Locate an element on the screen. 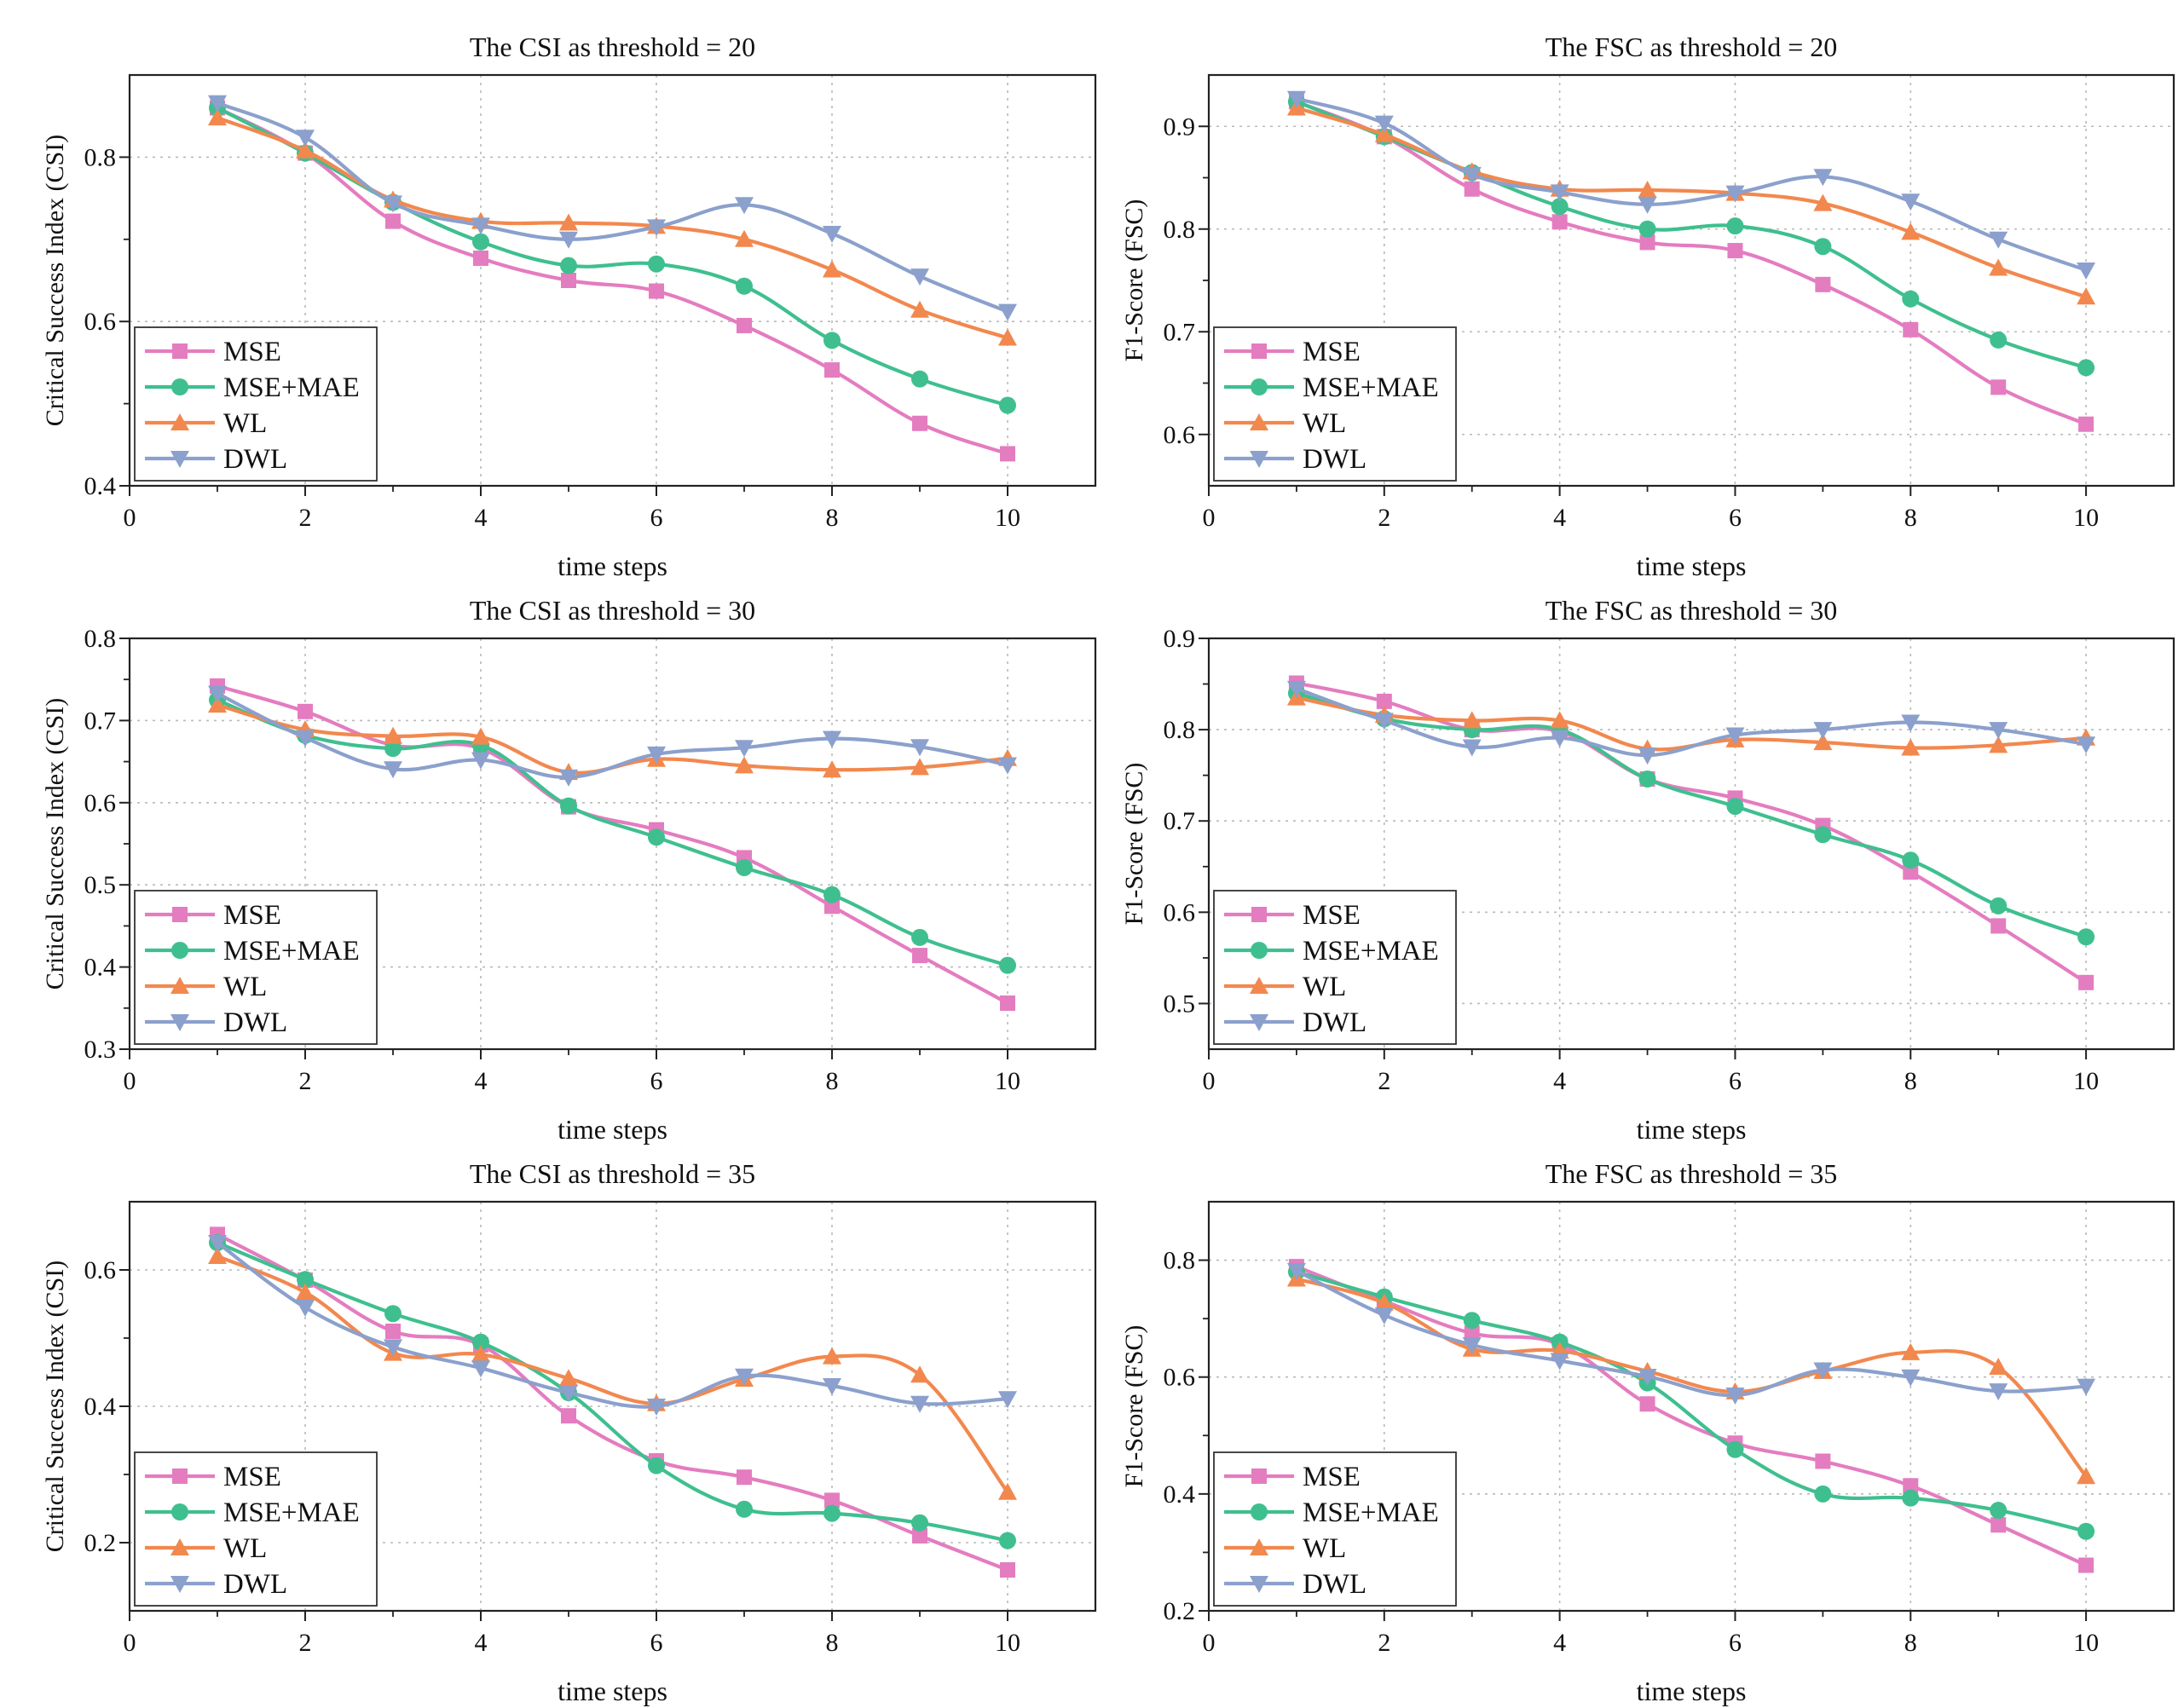 The height and width of the screenshot is (1708, 2184). chart-title: The CSI as threshold = 20 is located at coordinates (612, 47).